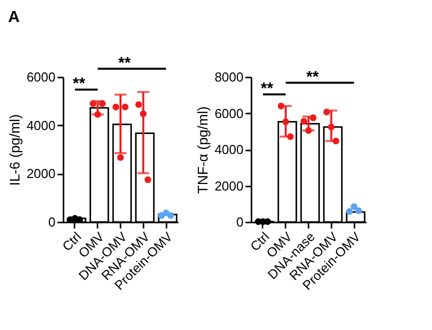 Image resolution: width=432 pixels, height=330 pixels. What do you see at coordinates (14, 17) in the screenshot?
I see `chart-title: A` at bounding box center [14, 17].